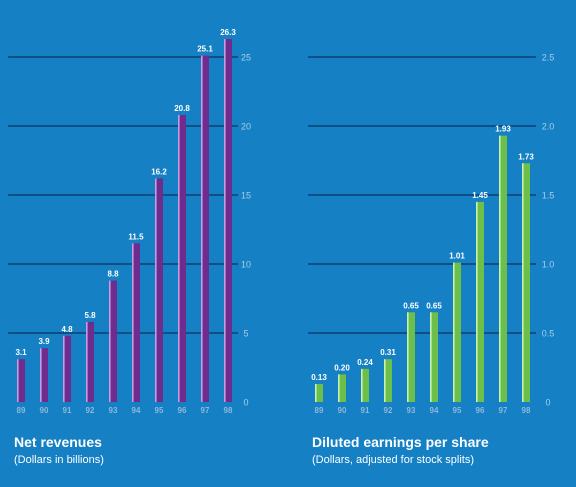 This screenshot has height=487, width=576. Describe the element at coordinates (457, 256) in the screenshot. I see `eps-value-label: 1.01` at that location.